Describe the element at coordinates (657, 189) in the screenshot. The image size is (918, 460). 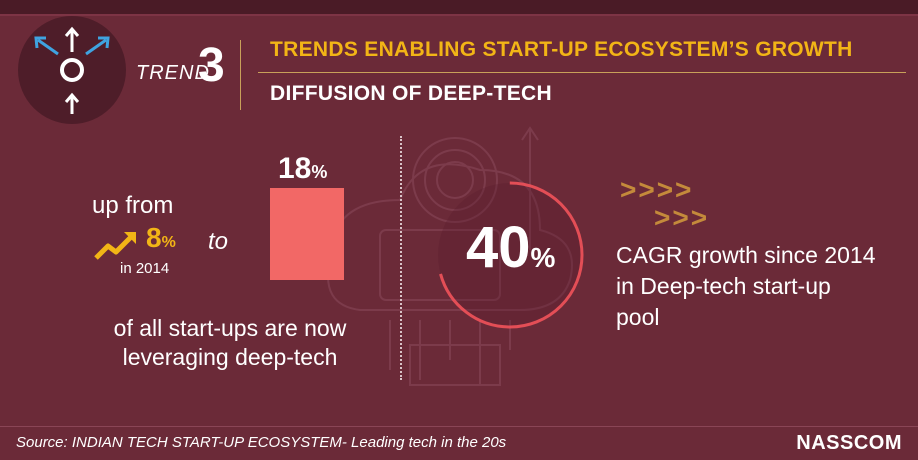
I see `chevrons-row-1: >>>>` at that location.